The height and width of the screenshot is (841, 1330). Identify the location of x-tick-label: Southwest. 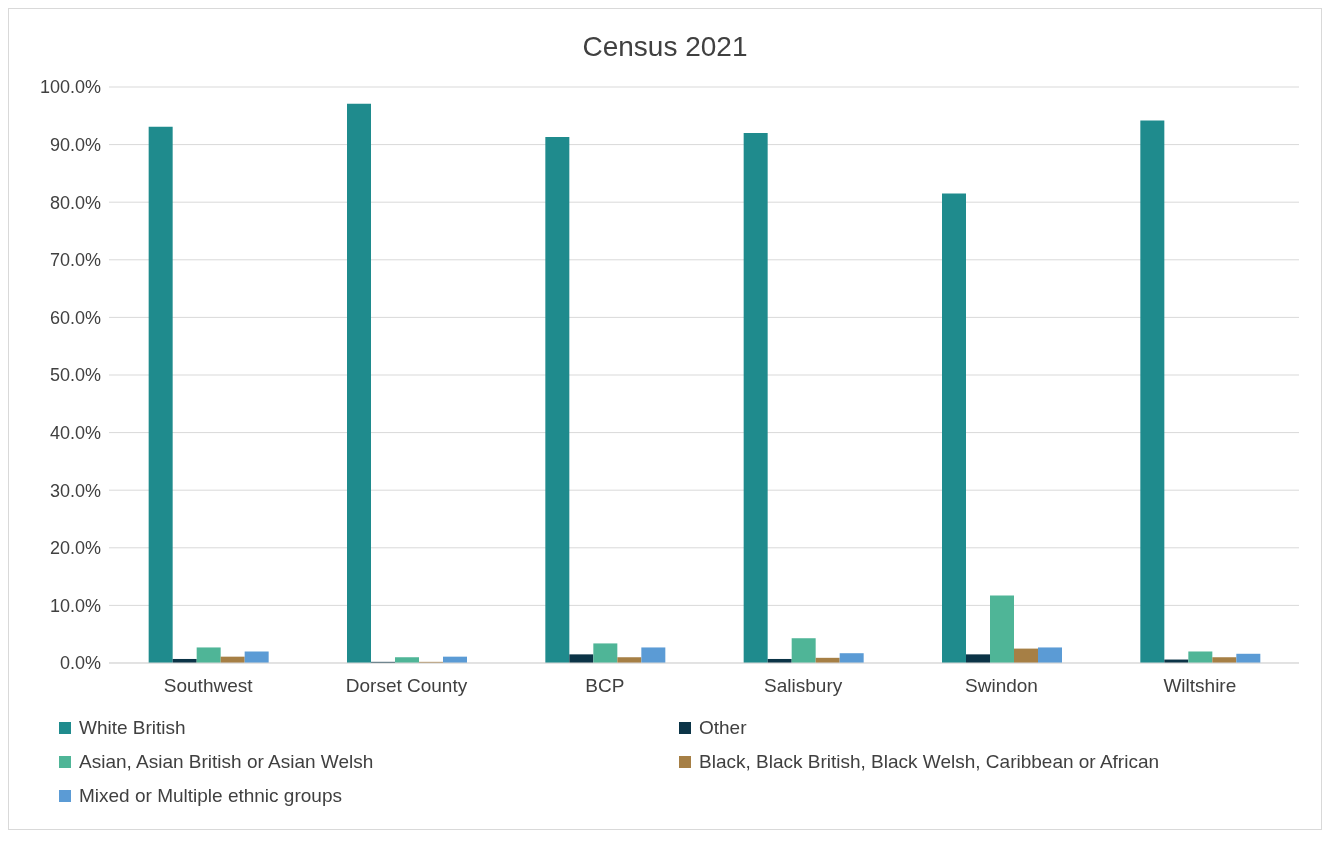
(208, 686).